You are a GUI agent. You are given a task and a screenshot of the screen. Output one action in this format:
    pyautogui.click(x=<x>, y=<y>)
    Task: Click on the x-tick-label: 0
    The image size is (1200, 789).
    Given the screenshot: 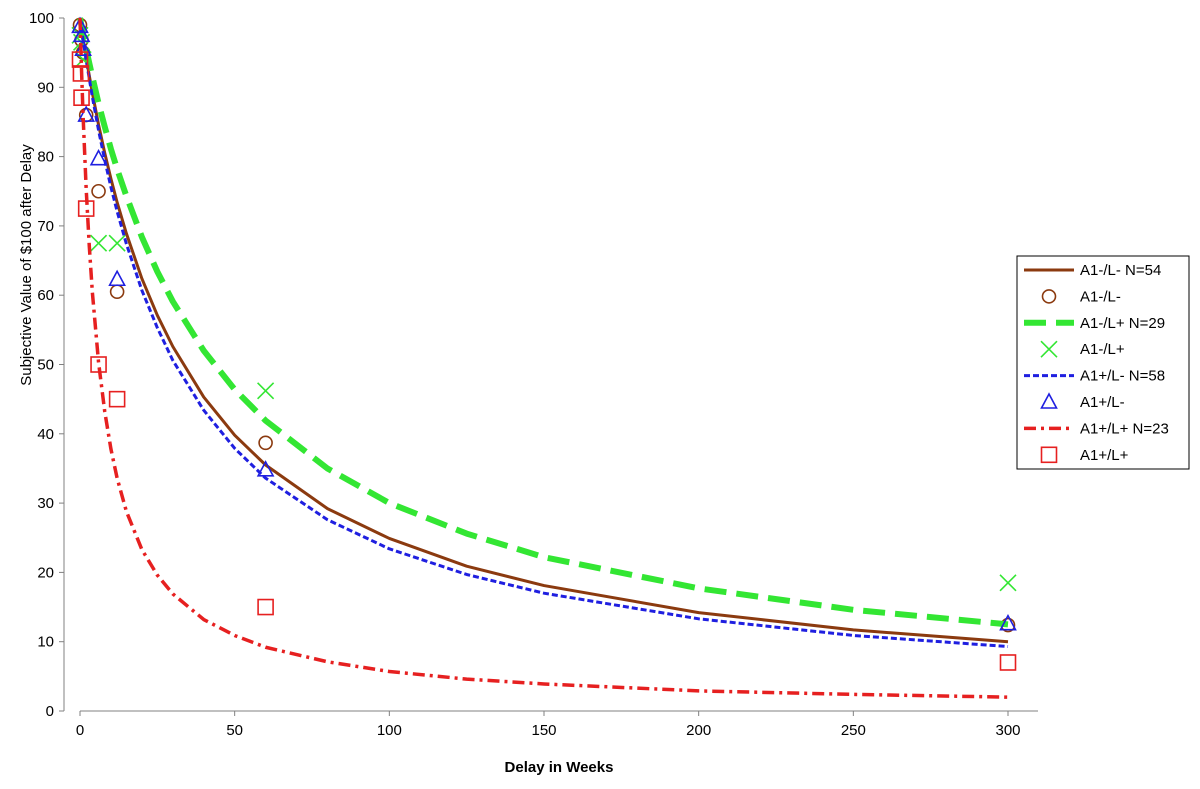 What is the action you would take?
    pyautogui.click(x=80, y=730)
    